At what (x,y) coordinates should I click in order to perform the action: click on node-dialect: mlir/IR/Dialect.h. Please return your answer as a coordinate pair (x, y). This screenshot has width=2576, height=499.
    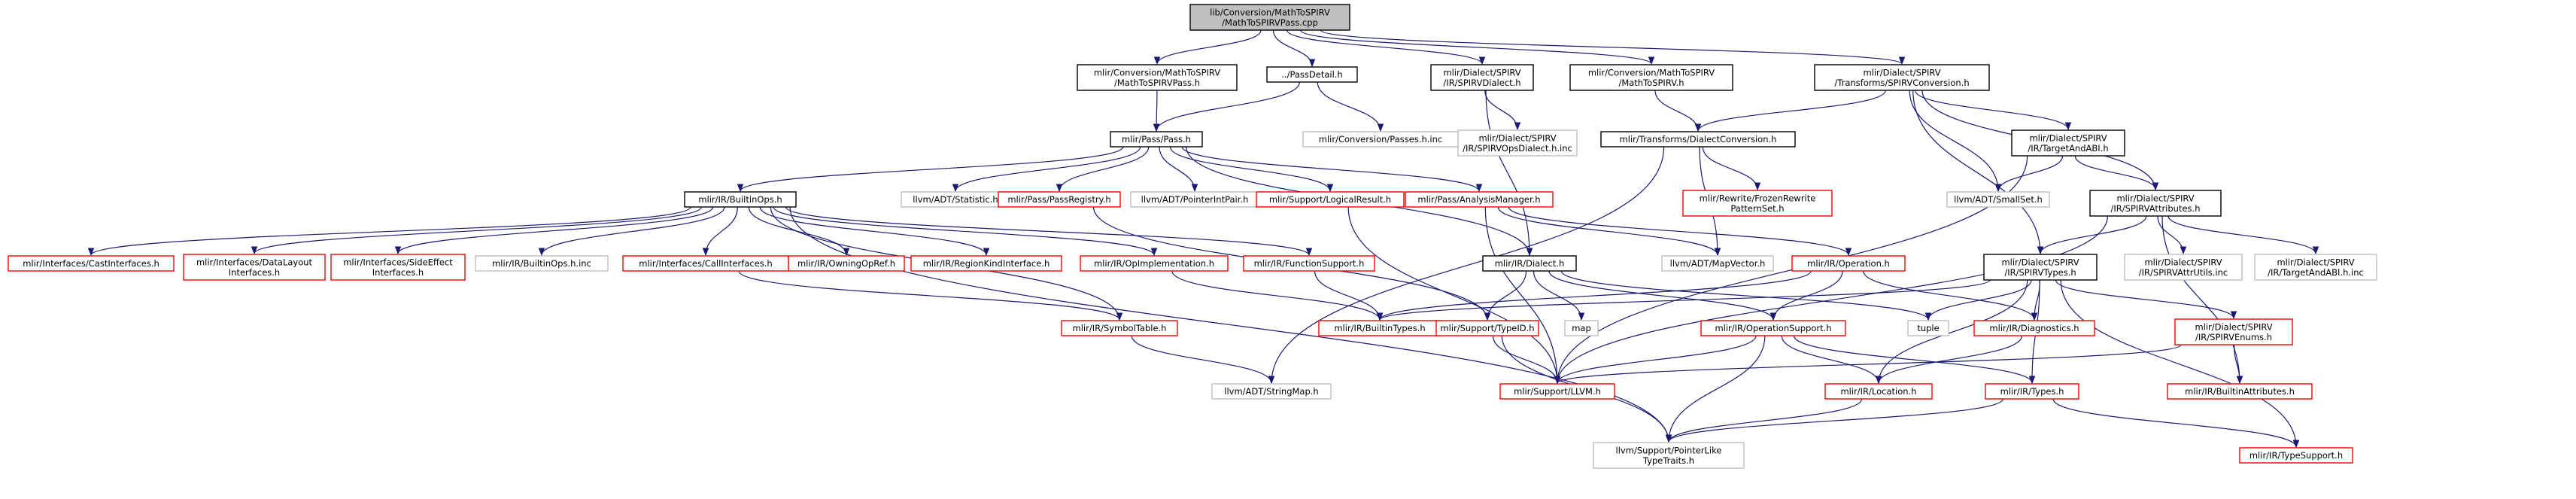
    Looking at the image, I should click on (1529, 264).